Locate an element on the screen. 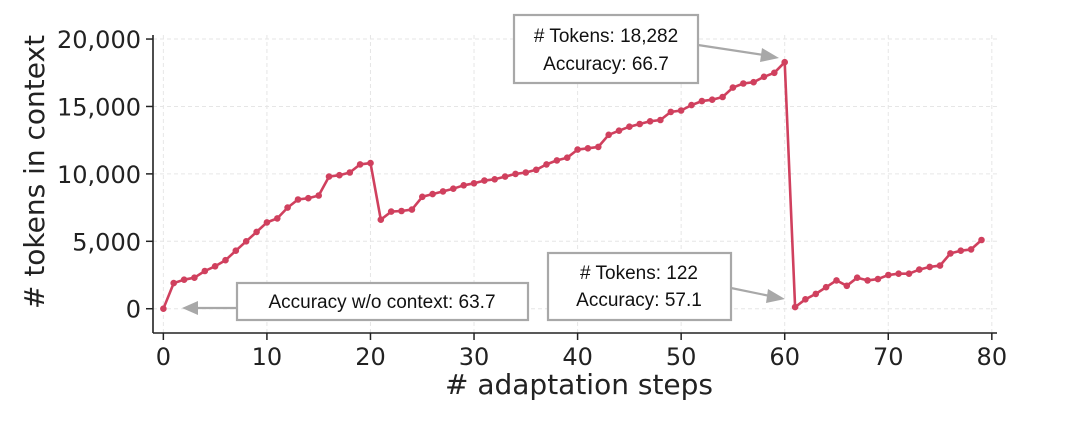  x-tick-label: 10 is located at coordinates (267, 357).